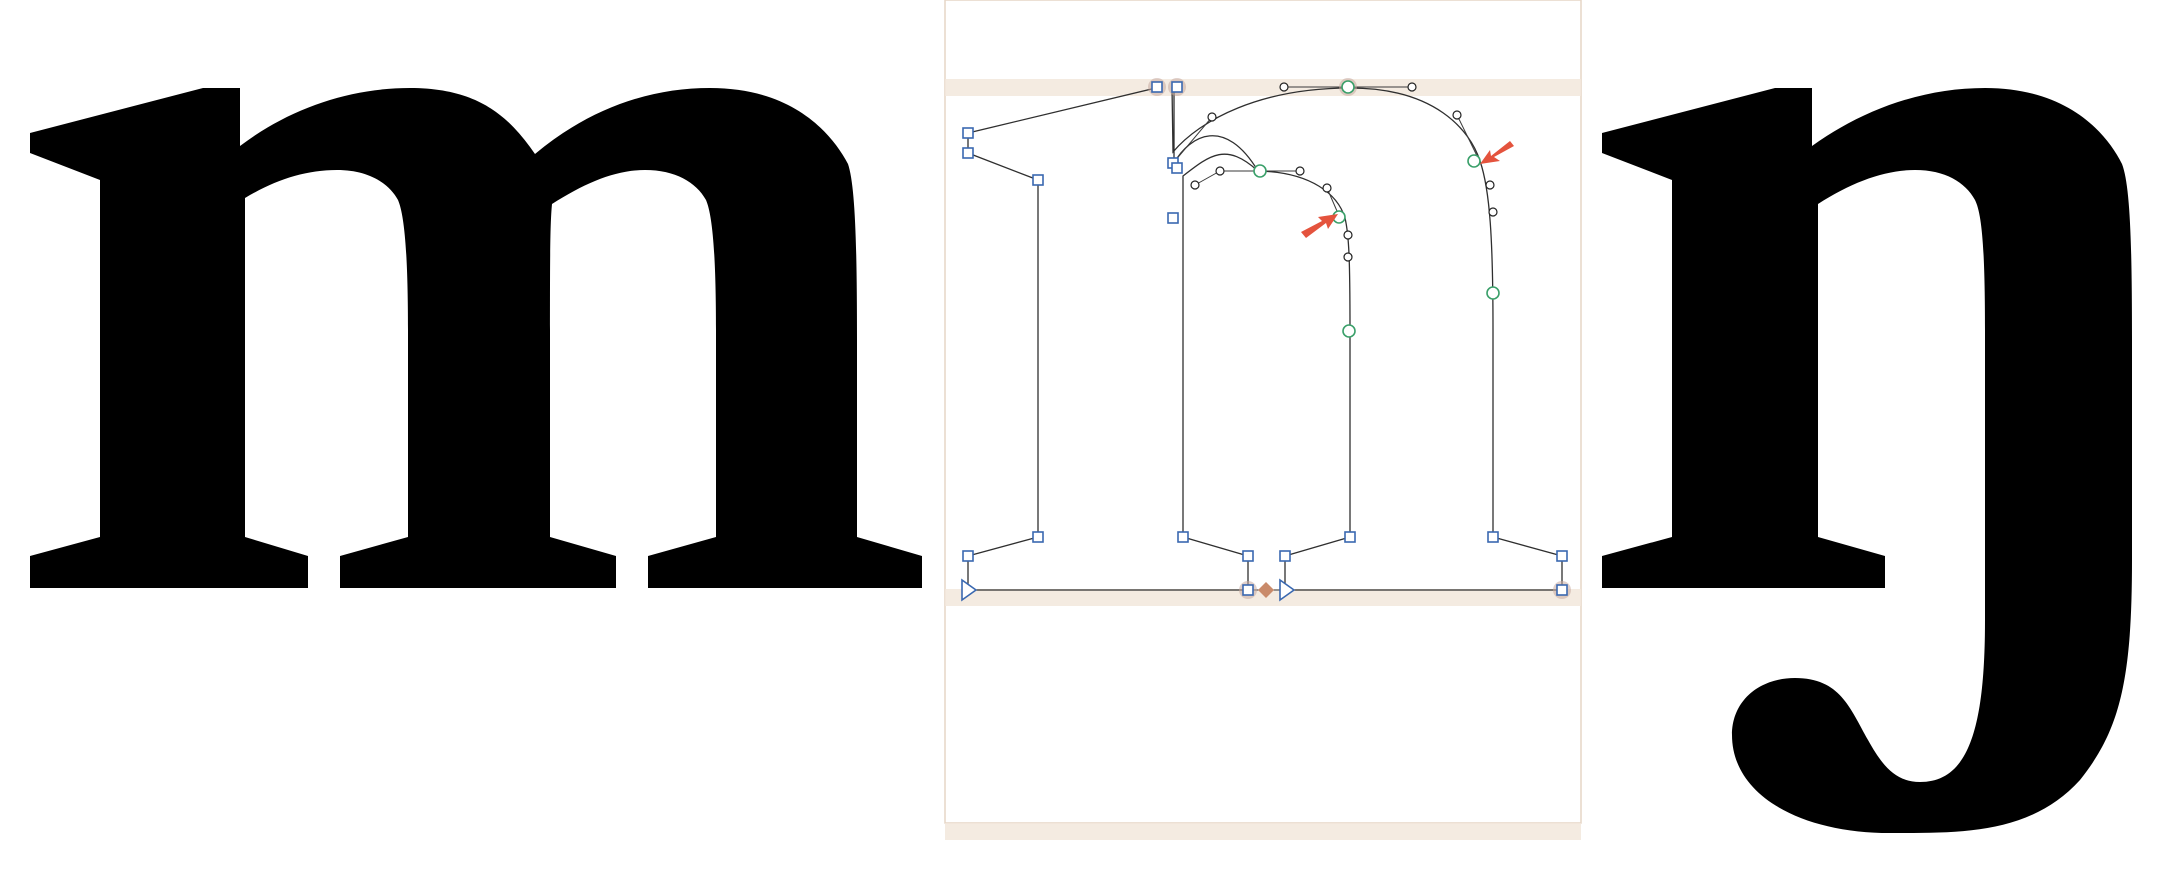 The height and width of the screenshot is (884, 2176). What do you see at coordinates (1344, 172) in the screenshot?
I see `handle-nodes` at bounding box center [1344, 172].